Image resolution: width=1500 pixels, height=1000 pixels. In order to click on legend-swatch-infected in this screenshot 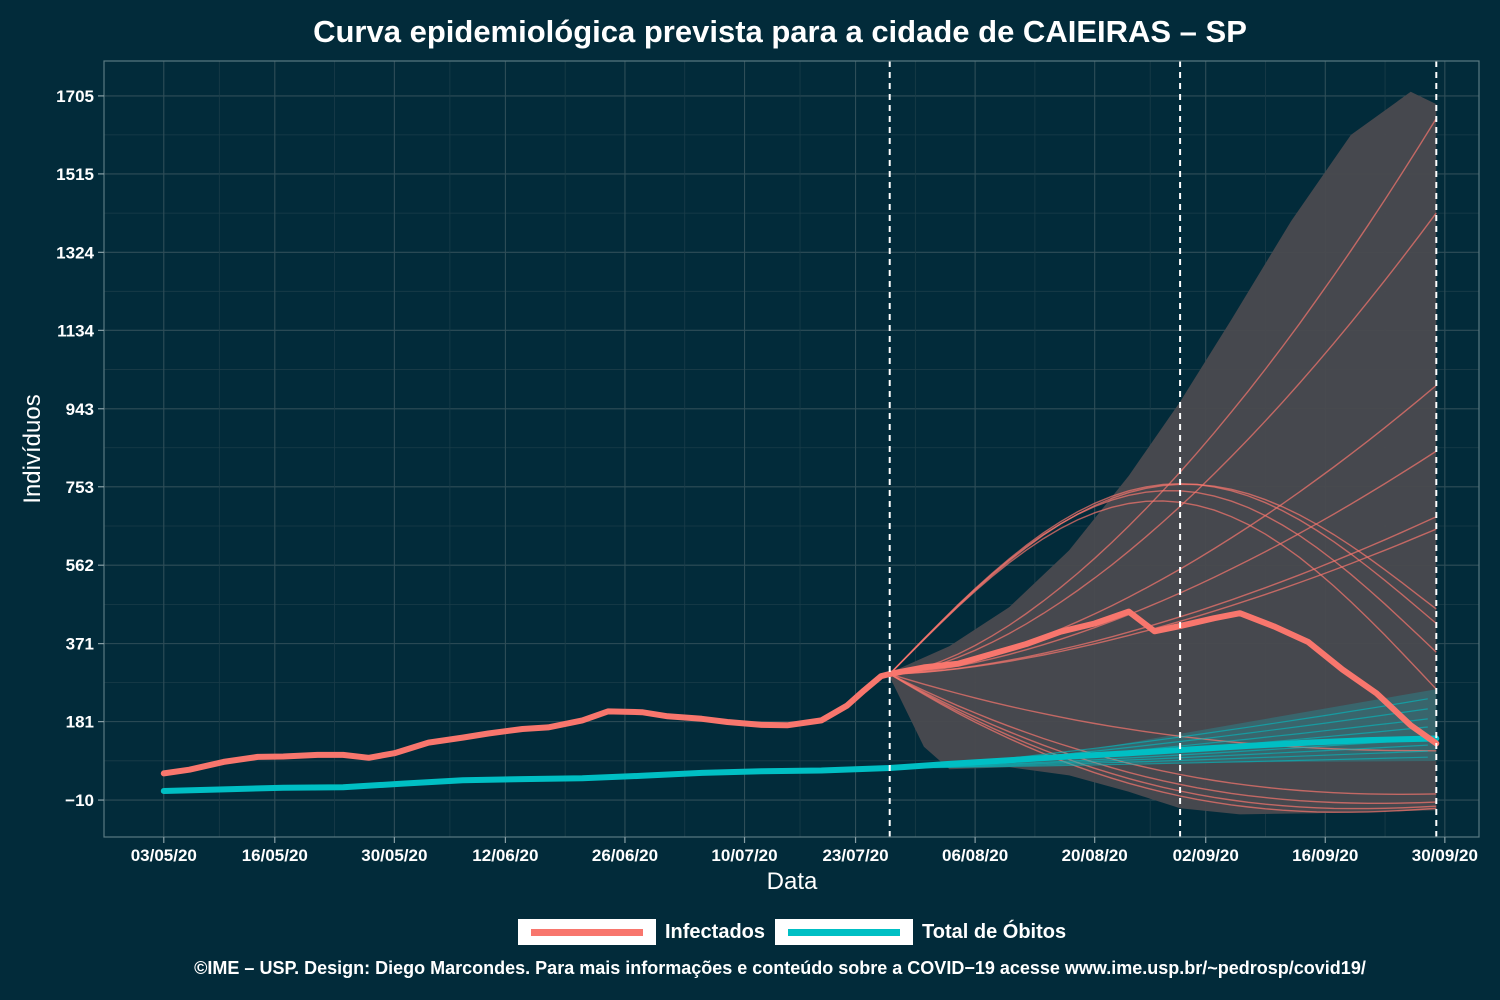, I will do `click(587, 932)`.